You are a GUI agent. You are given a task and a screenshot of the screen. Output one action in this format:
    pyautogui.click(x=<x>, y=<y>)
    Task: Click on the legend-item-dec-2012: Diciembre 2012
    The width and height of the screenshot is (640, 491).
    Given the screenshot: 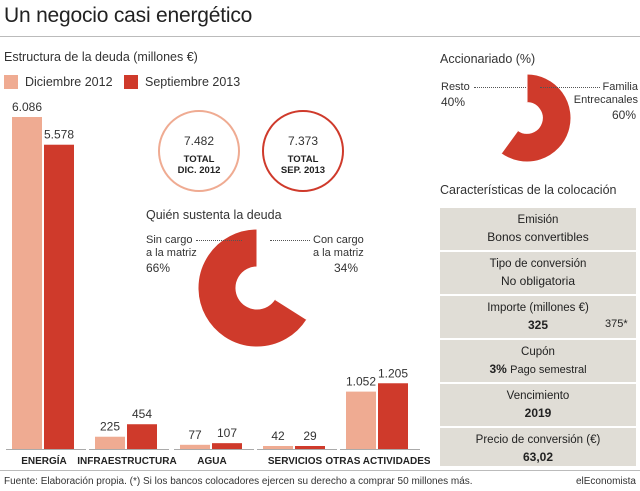 What is the action you would take?
    pyautogui.click(x=58, y=82)
    